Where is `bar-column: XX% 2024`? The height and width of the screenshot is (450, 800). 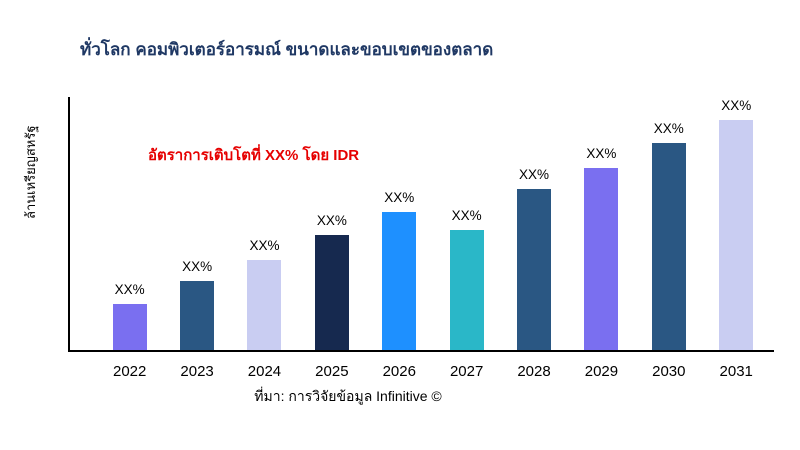 bar-column: XX% 2024 is located at coordinates (264, 238).